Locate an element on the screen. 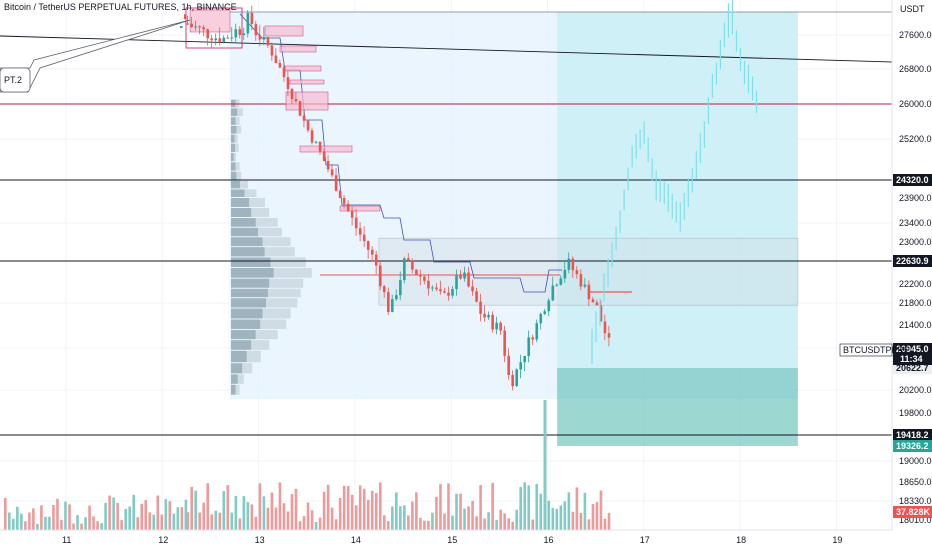 This screenshot has height=550, width=932. callout-frame is located at coordinates (15, 80).